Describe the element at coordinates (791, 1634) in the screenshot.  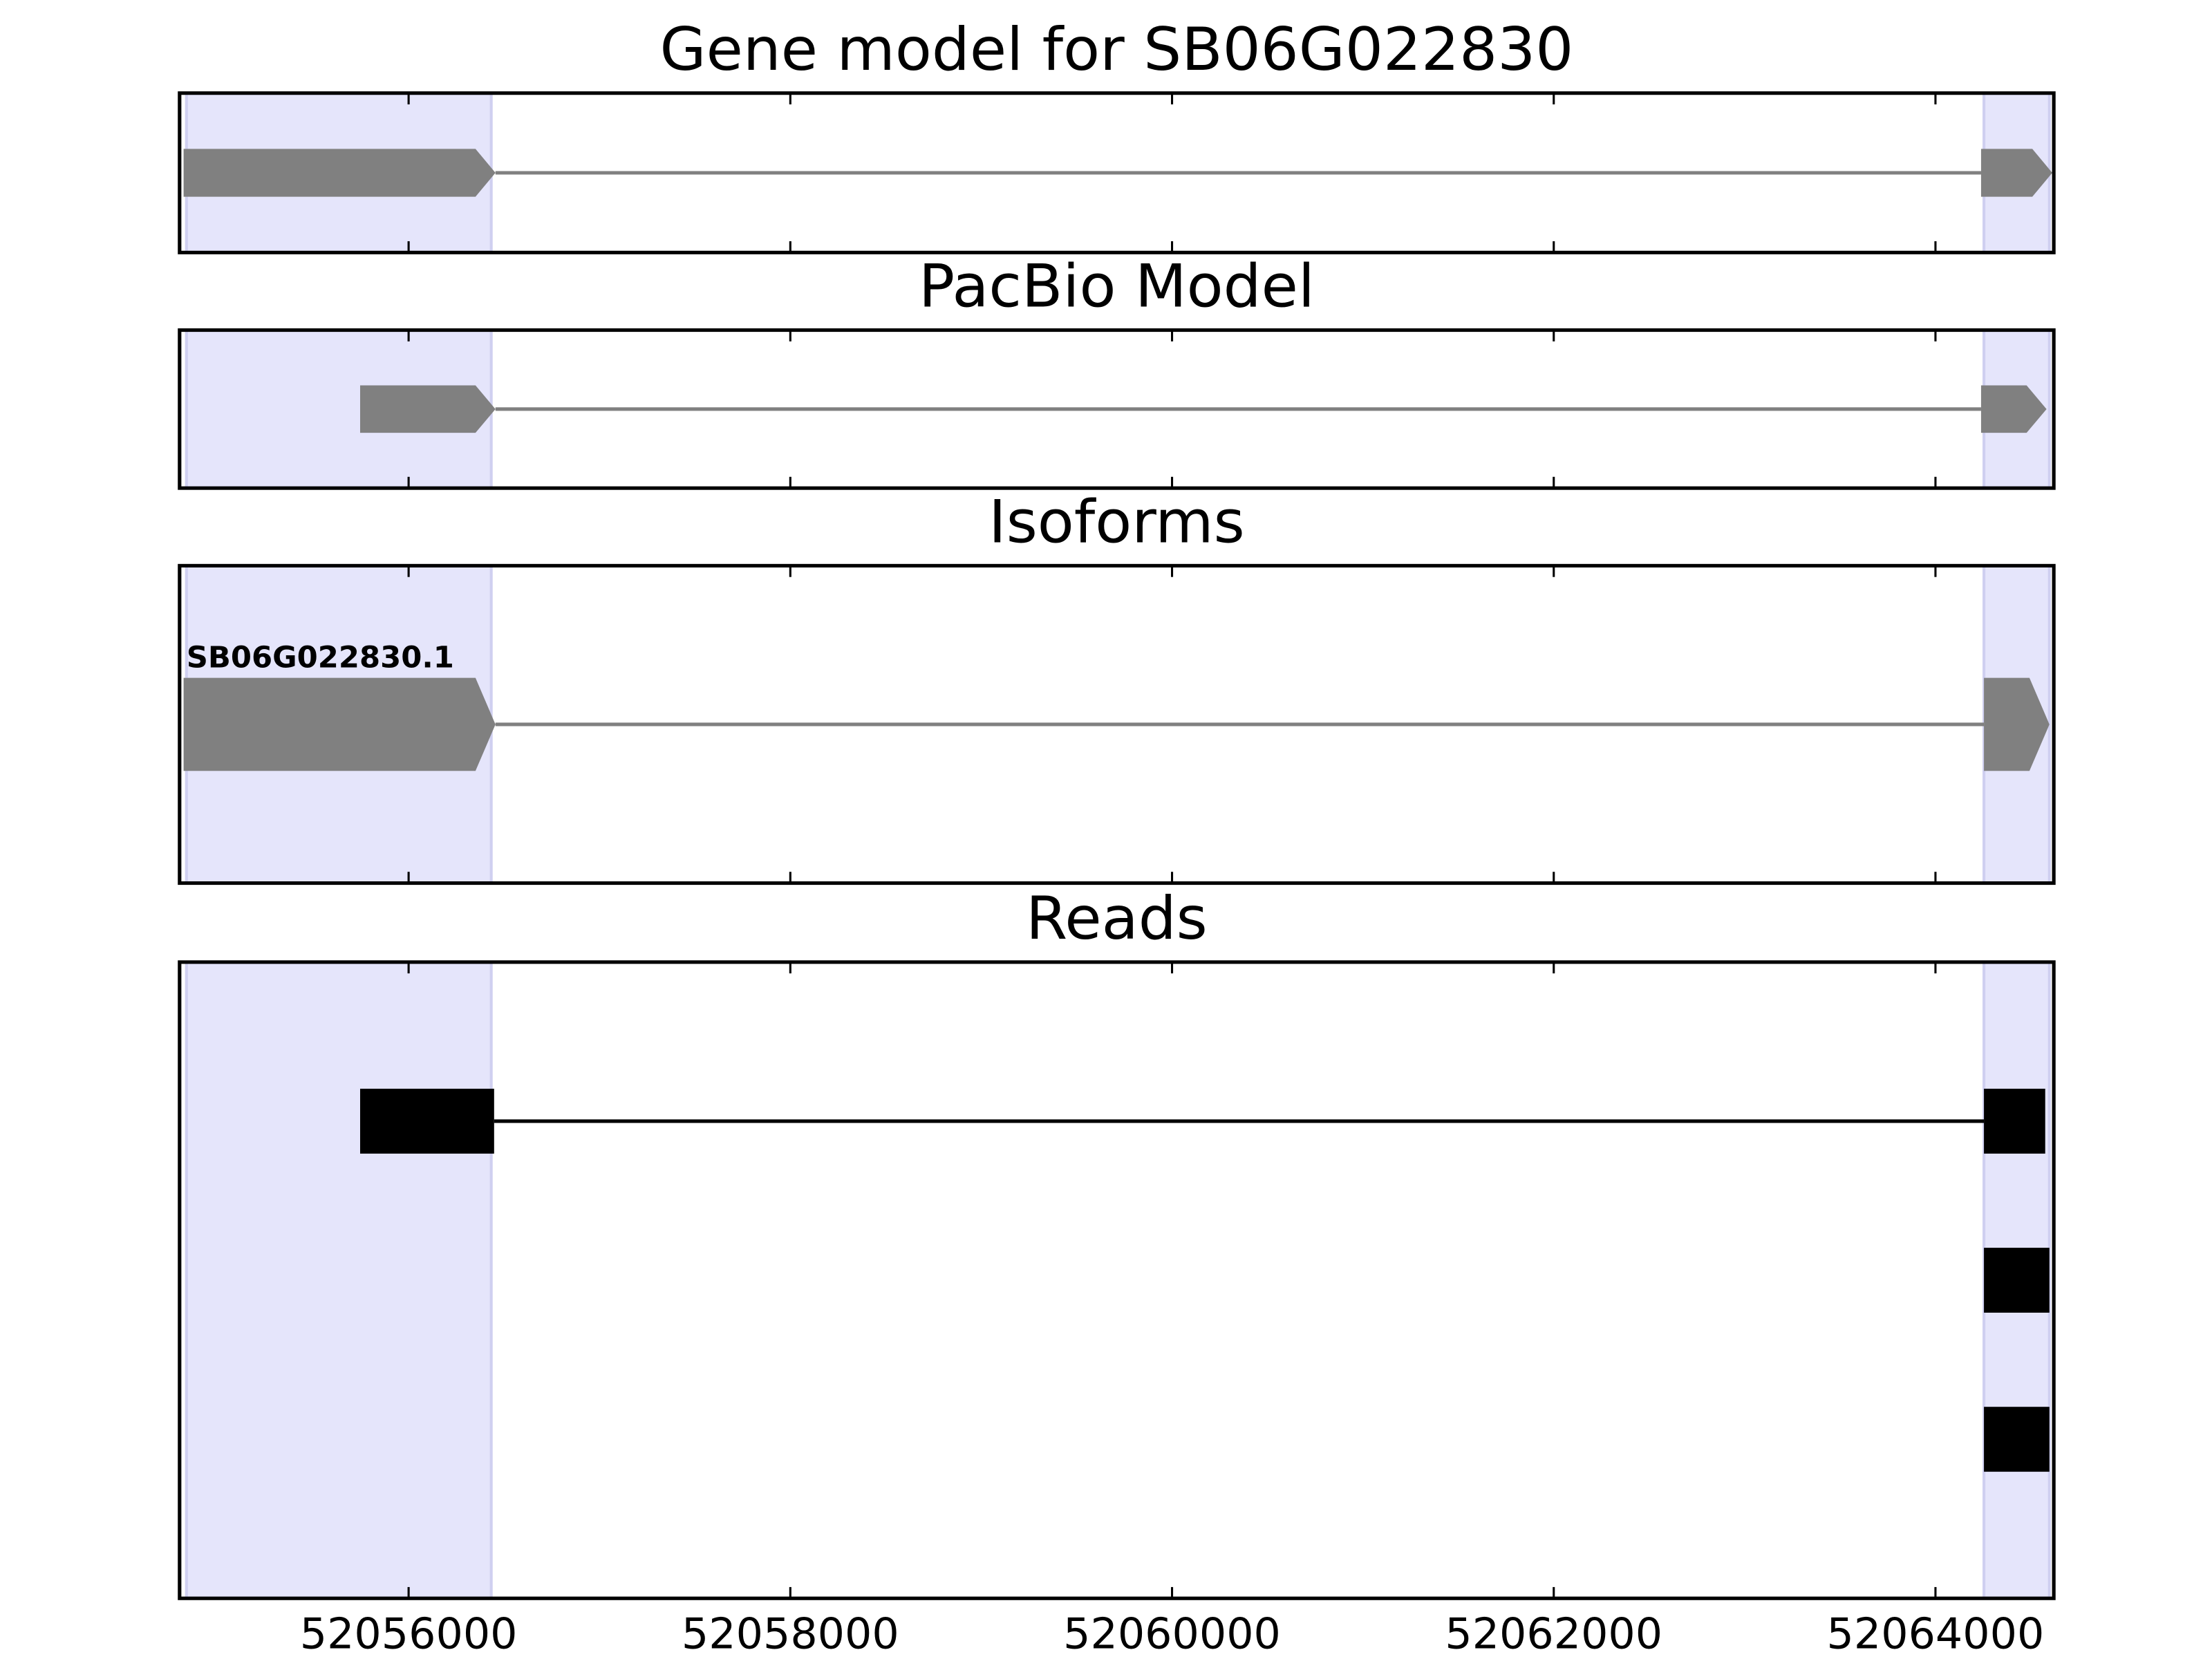
I see `x-tick-label: 52058000` at that location.